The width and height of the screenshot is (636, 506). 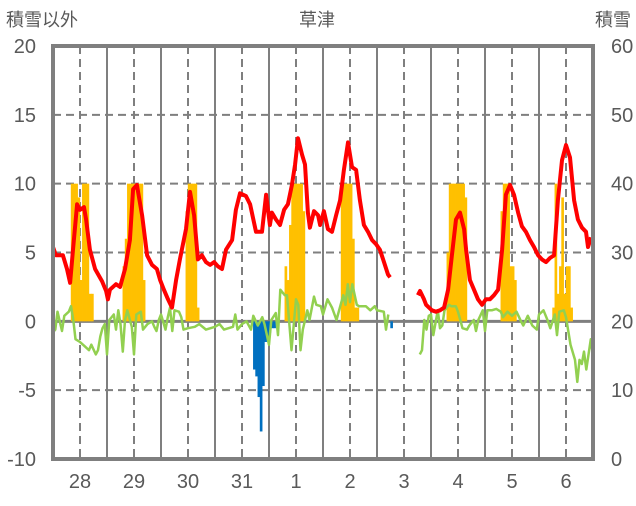 I want to click on x-tick-label: 30, so click(x=188, y=482).